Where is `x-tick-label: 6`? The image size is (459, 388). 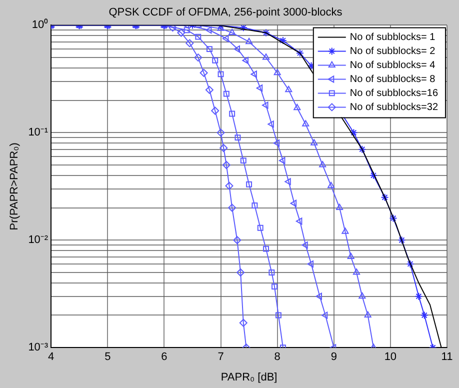 x-tick-label: 6 is located at coordinates (164, 357).